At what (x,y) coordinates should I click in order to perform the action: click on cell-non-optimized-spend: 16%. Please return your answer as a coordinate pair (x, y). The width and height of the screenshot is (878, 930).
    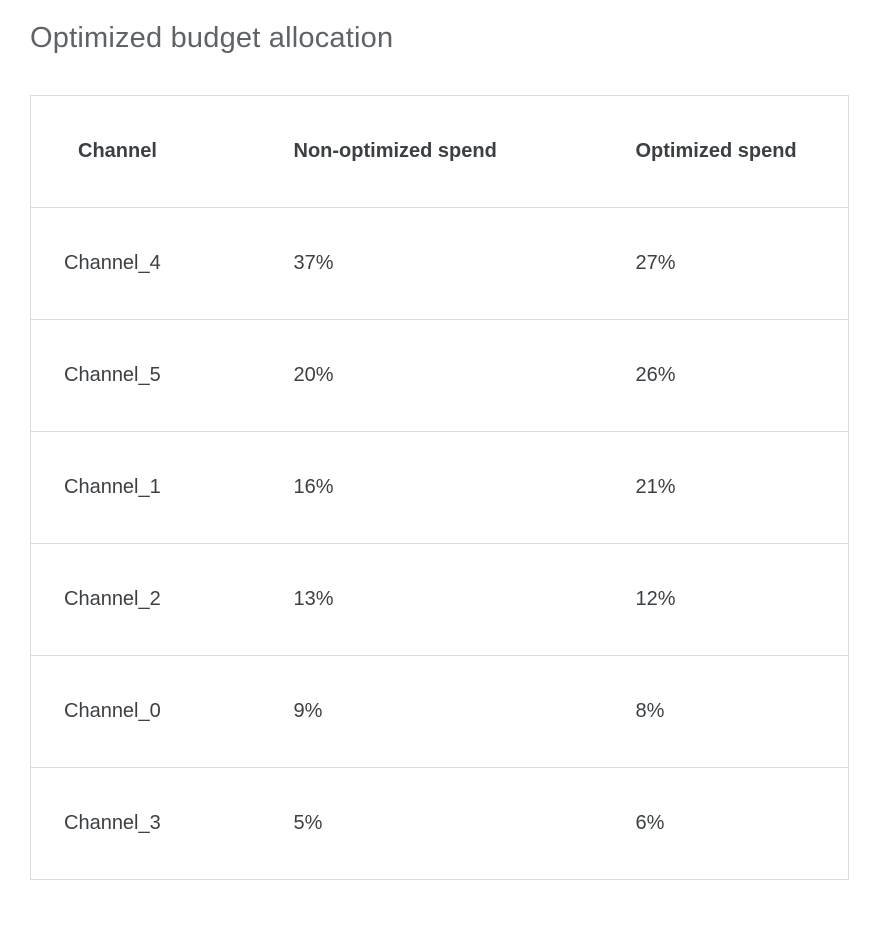
    Looking at the image, I should click on (431, 487).